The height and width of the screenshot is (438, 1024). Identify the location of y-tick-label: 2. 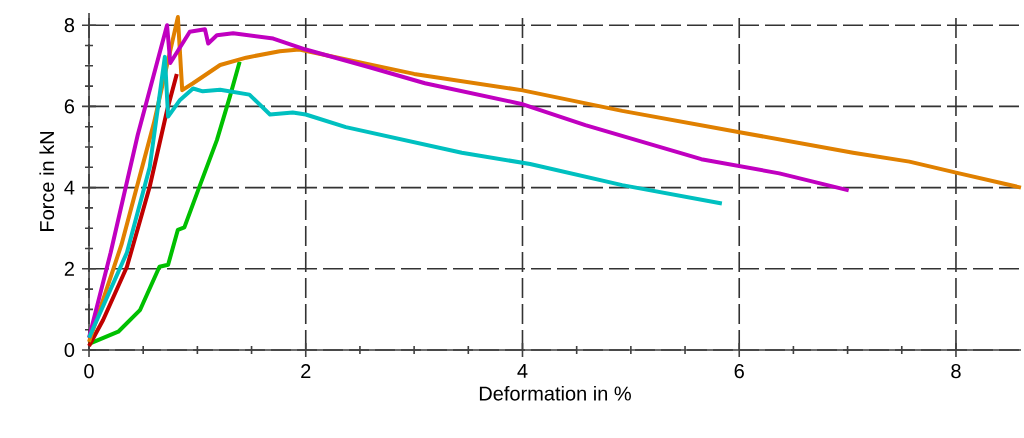
(69, 268).